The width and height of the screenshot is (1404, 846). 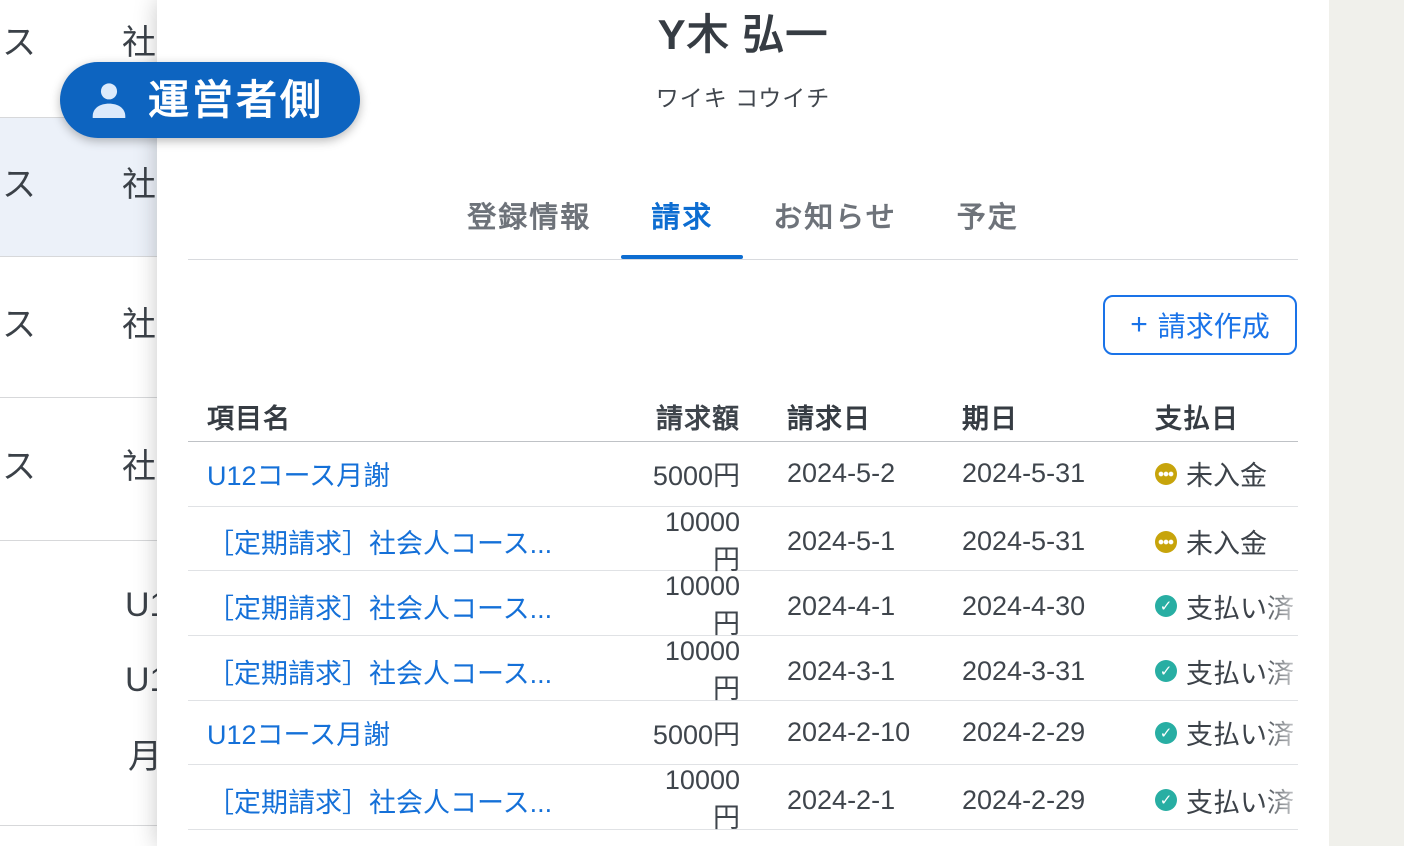 I want to click on header-amount: 請求額, so click(x=698, y=419).